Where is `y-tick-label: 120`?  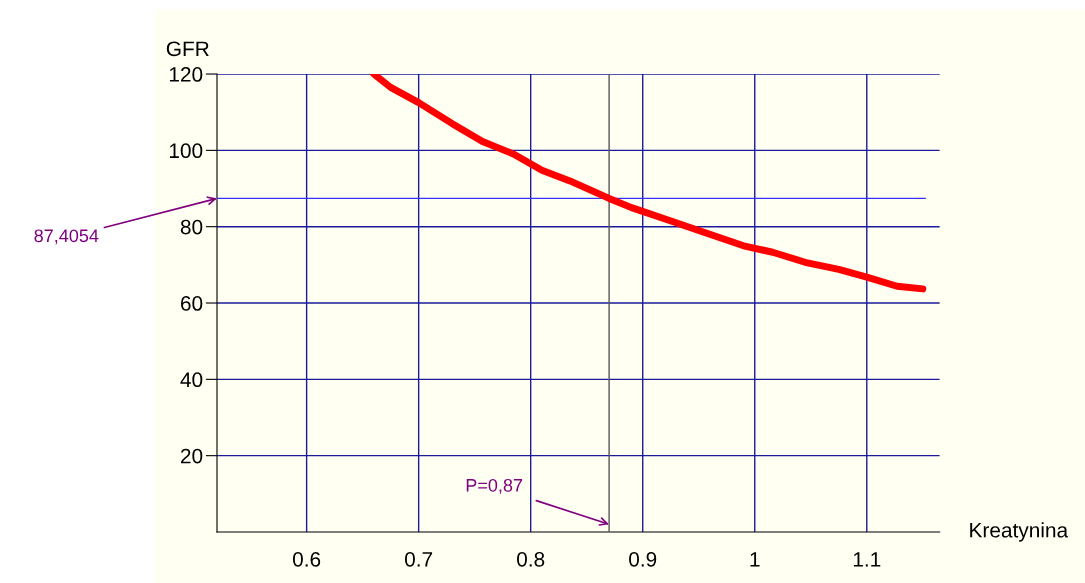
y-tick-label: 120 is located at coordinates (186, 74).